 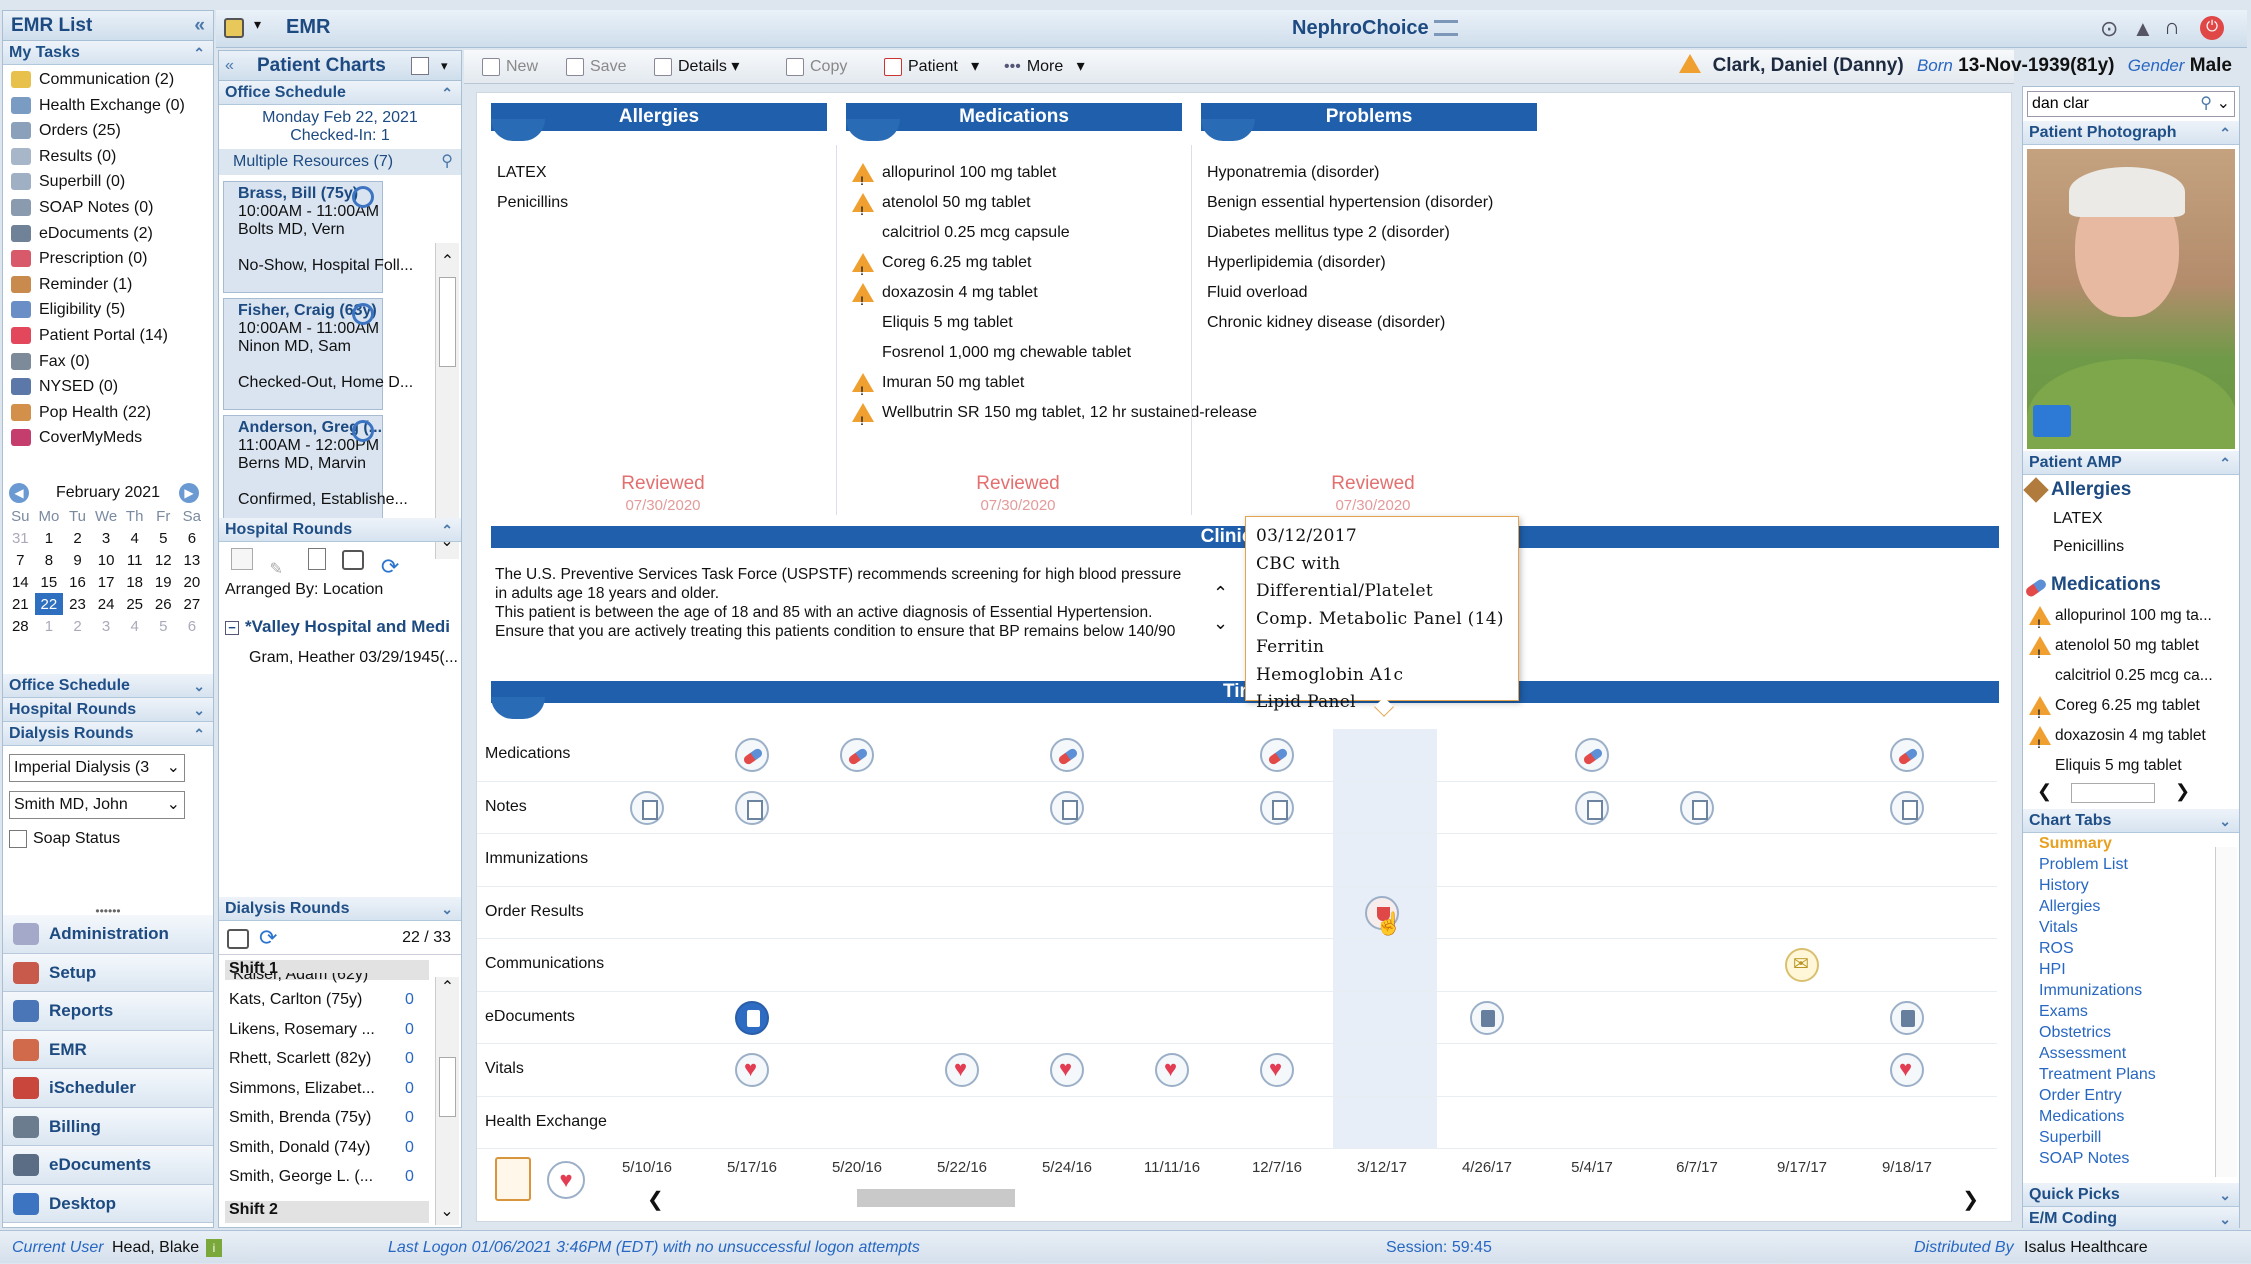 I want to click on dialysis-rounds-section: Dialysis Rounds ⌄, so click(x=340, y=909).